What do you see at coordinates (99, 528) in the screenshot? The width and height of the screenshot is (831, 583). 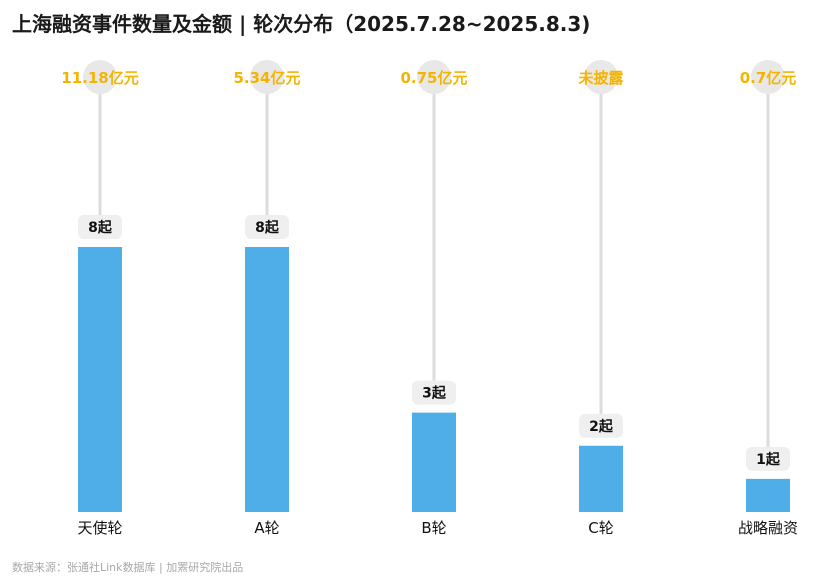 I see `category-tick-label: 天使轮` at bounding box center [99, 528].